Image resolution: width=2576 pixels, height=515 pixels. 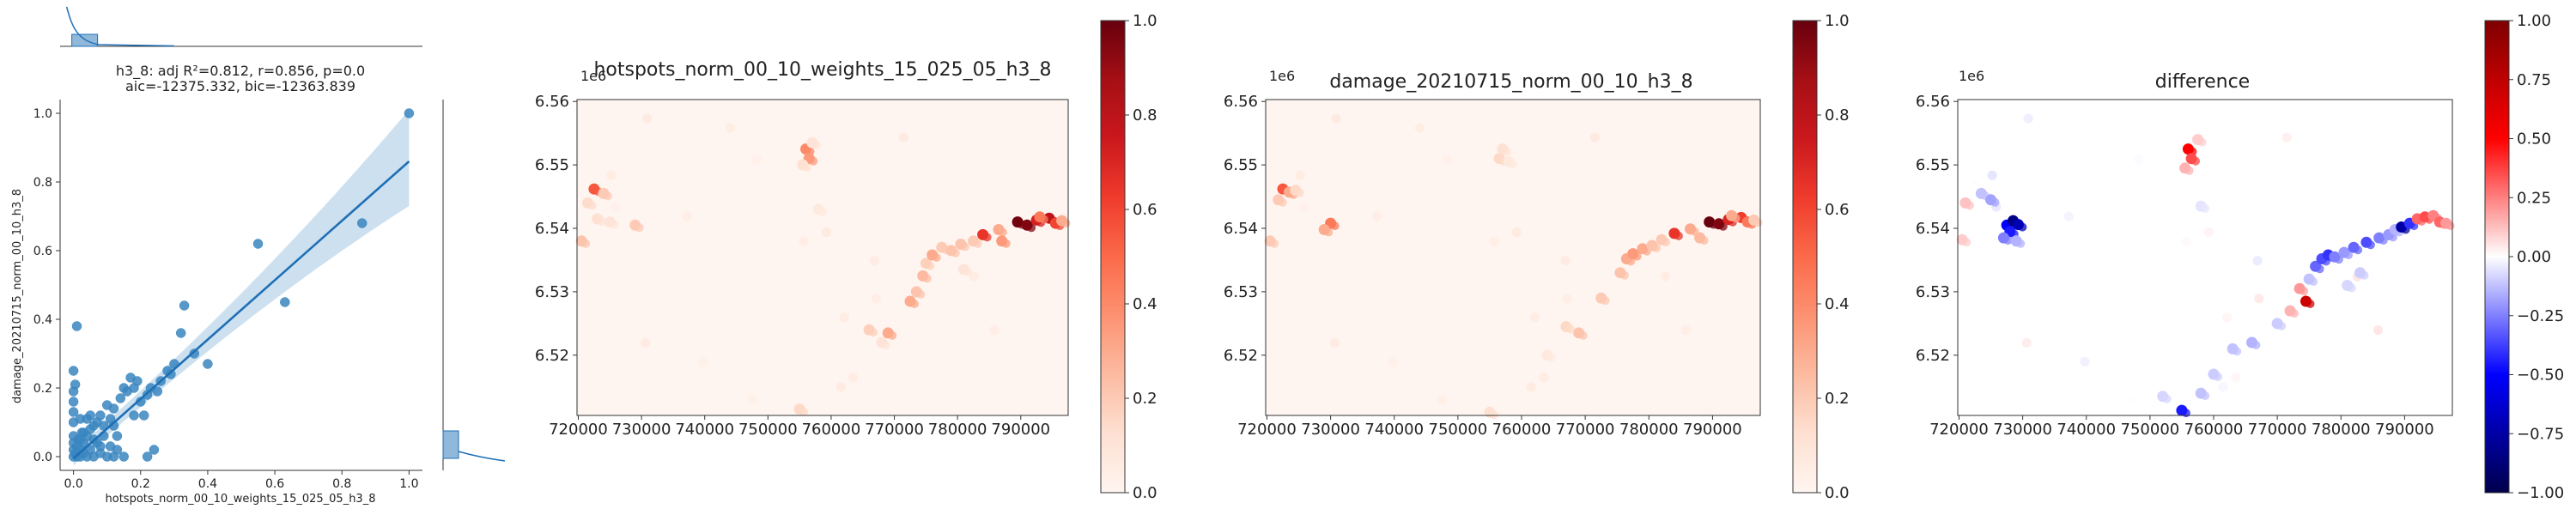 I want to click on regression-axes: 0.0 0.2 0.4 0.6 0.8 1.0 0.0 0.2 0.4 0.6 0.8 1.0, so click(x=228, y=295).